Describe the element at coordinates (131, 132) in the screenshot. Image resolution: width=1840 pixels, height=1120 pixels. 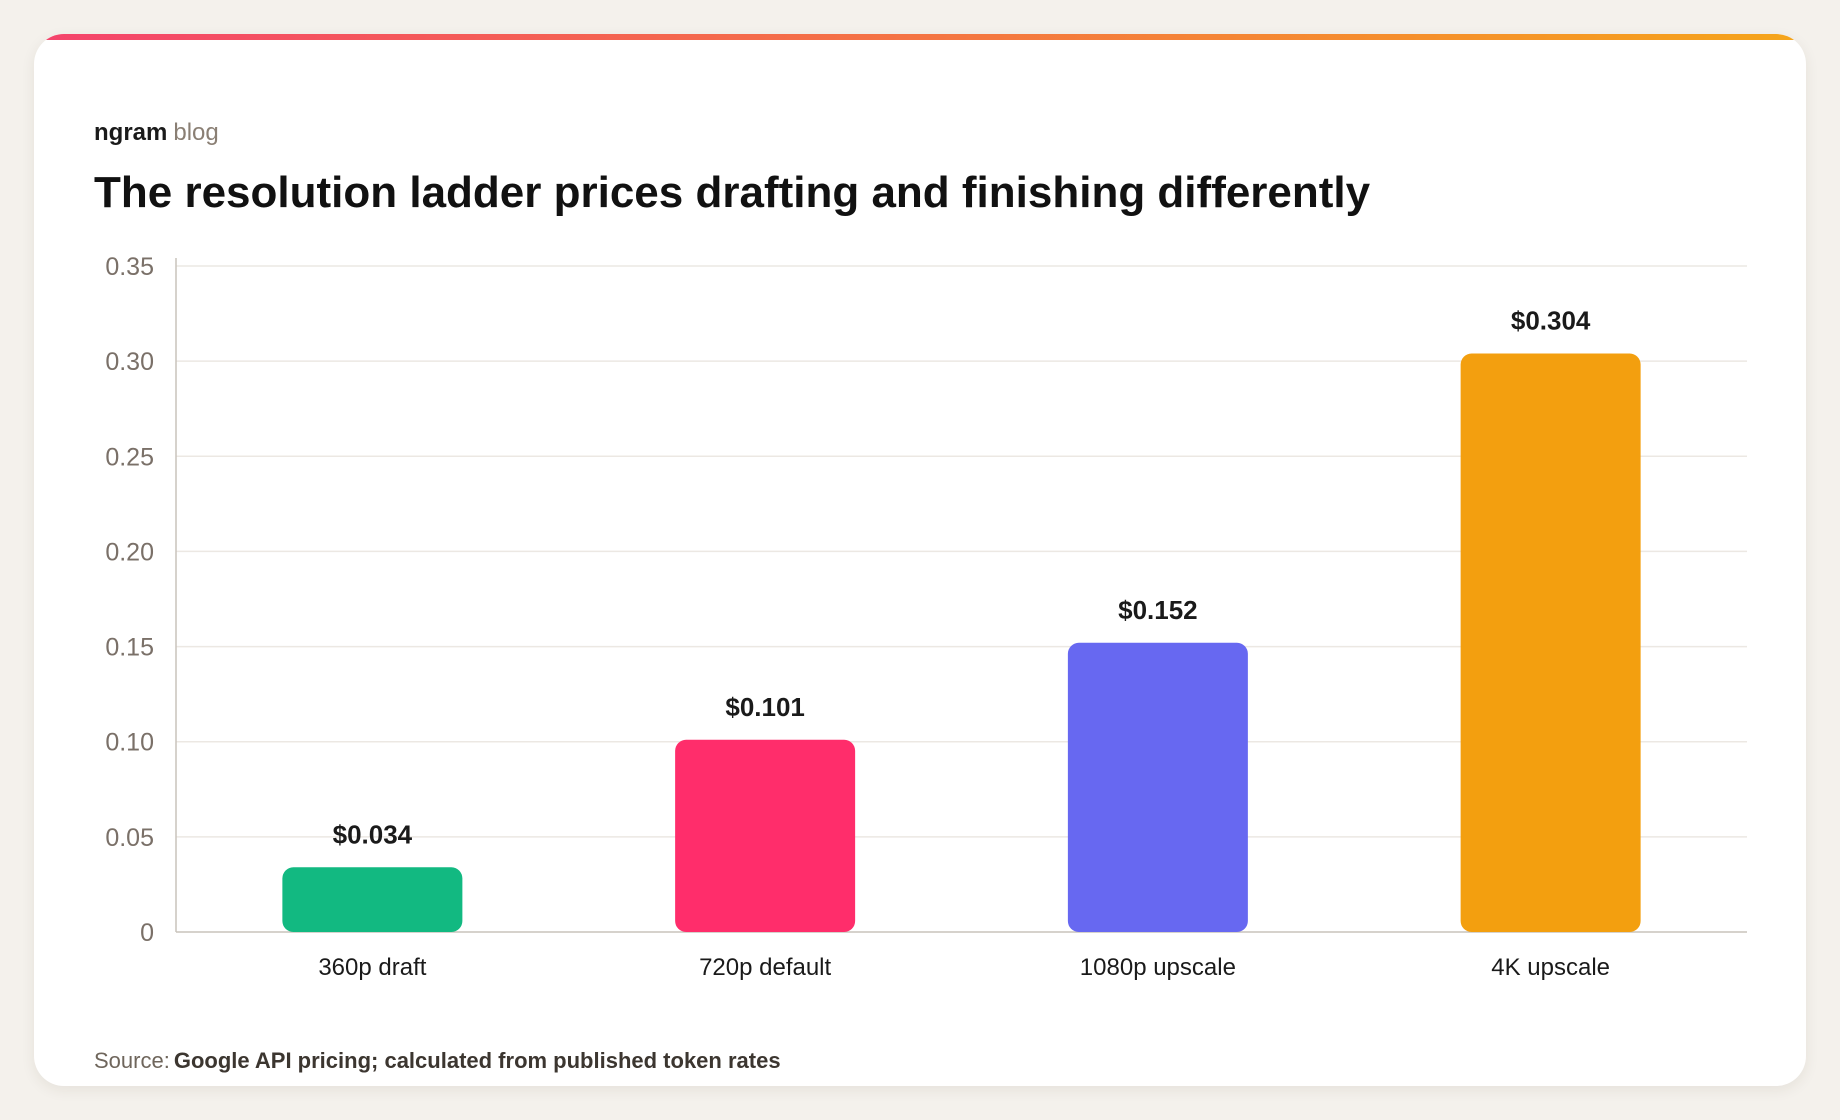
I see `brand-name: ngram` at that location.